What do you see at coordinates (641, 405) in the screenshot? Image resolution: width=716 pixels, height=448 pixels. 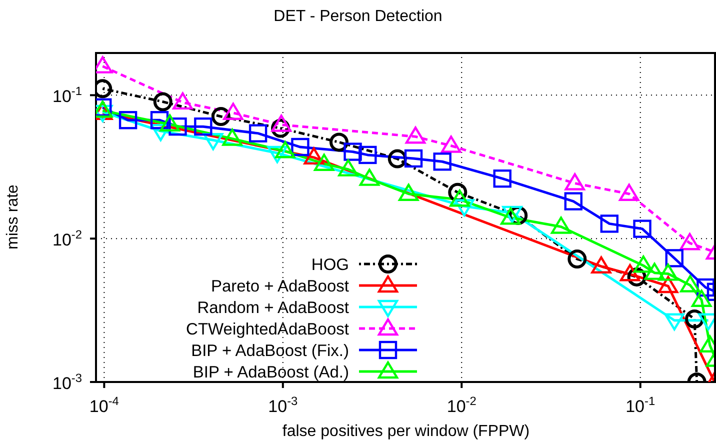 I see `x-tick-label: 10$^{-1}$` at bounding box center [641, 405].